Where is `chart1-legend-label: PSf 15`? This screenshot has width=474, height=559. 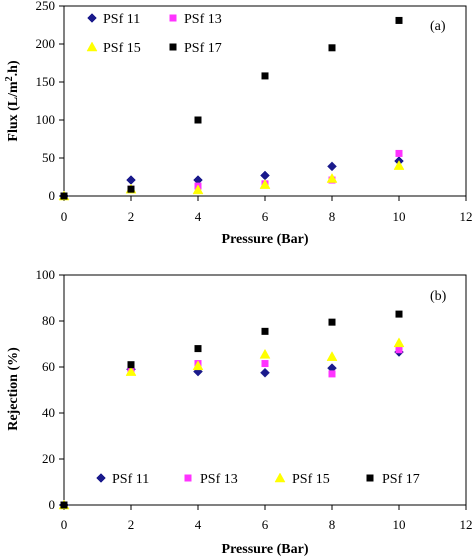
chart1-legend-label: PSf 15 is located at coordinates (122, 48).